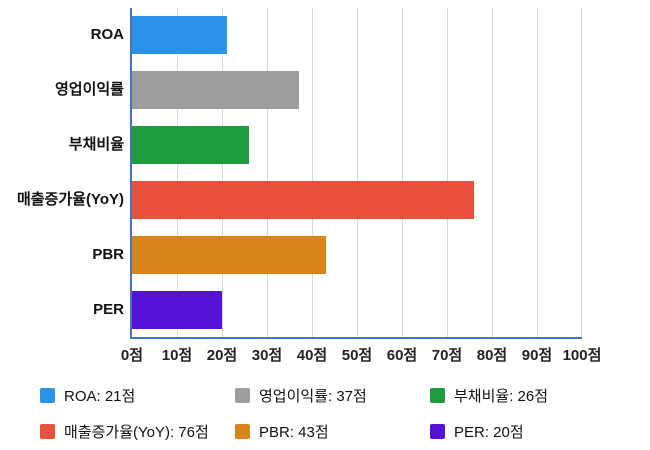  What do you see at coordinates (501, 396) in the screenshot?
I see `legend-label: 부채비율: 26점` at bounding box center [501, 396].